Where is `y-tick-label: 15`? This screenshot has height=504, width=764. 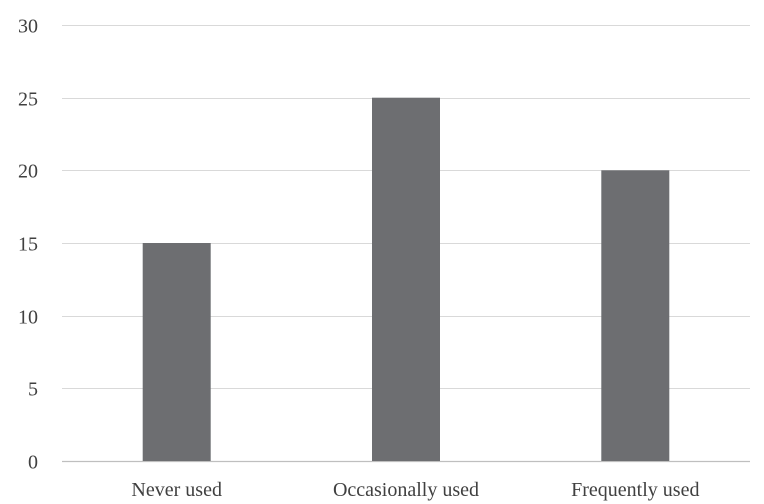
y-tick-label: 15 is located at coordinates (28, 245).